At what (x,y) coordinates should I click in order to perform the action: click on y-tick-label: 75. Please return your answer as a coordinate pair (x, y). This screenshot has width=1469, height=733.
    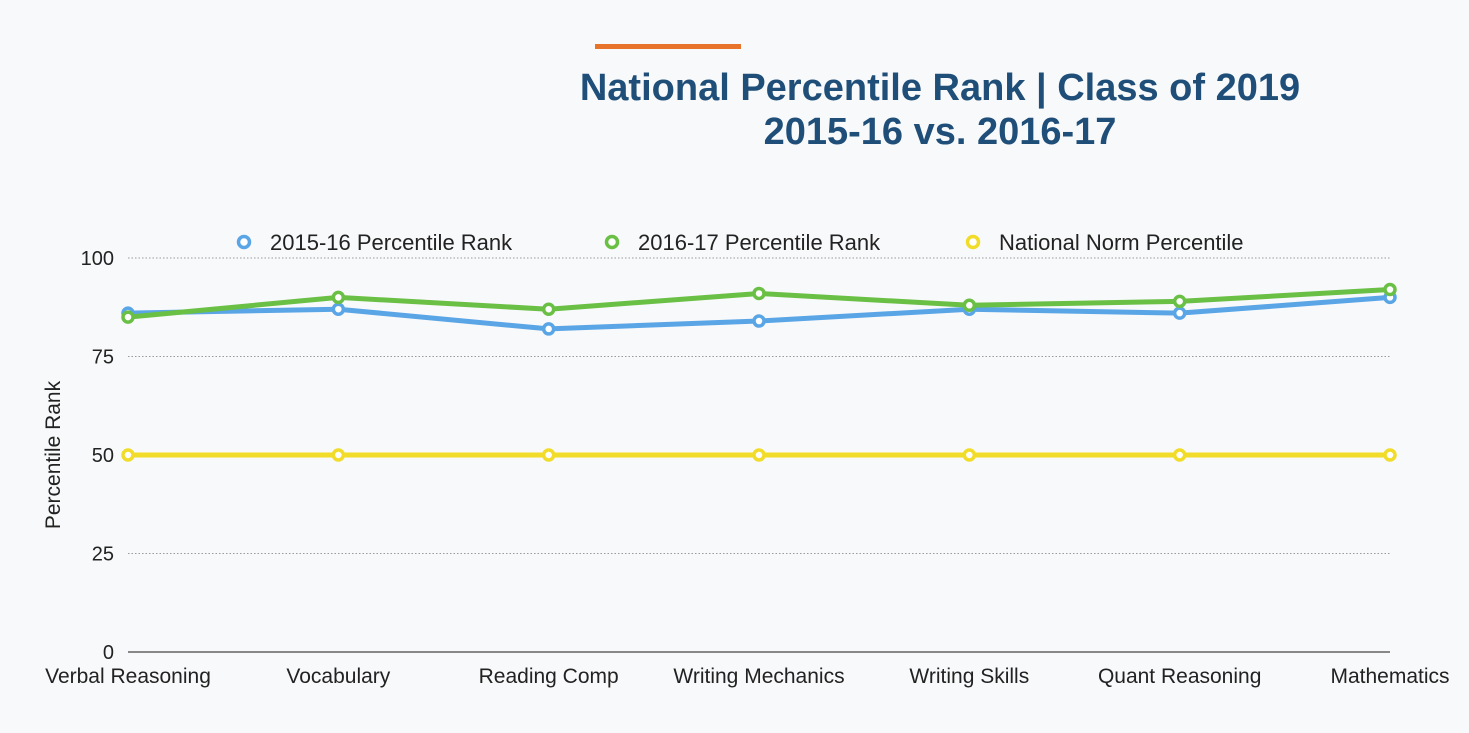
    Looking at the image, I should click on (103, 358).